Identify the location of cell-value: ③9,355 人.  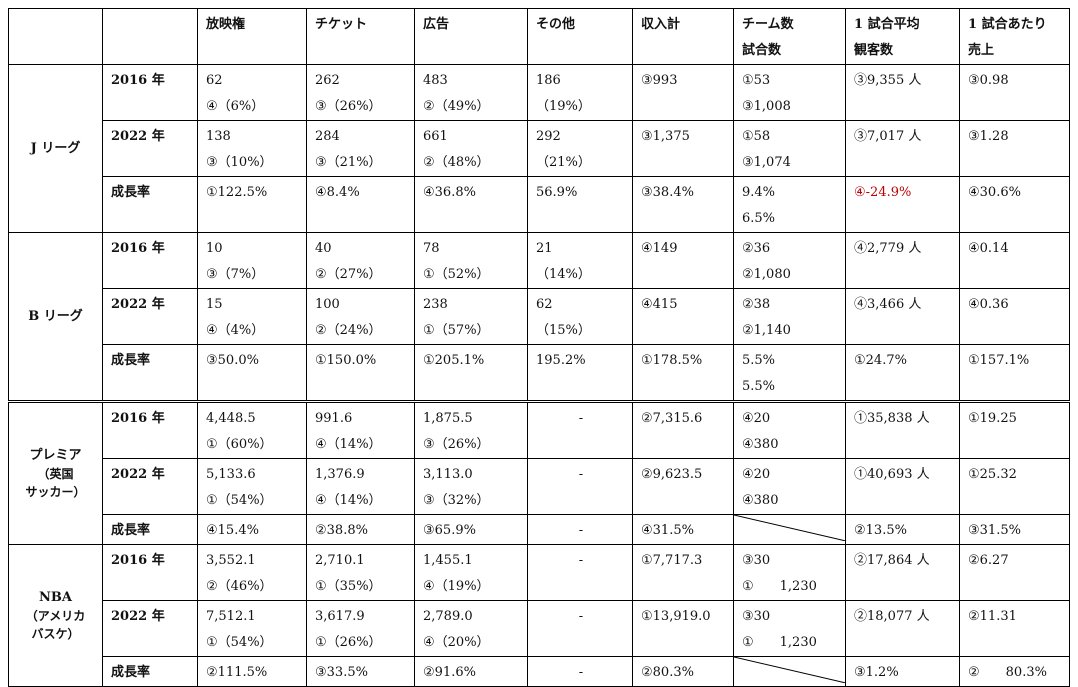
(888, 80).